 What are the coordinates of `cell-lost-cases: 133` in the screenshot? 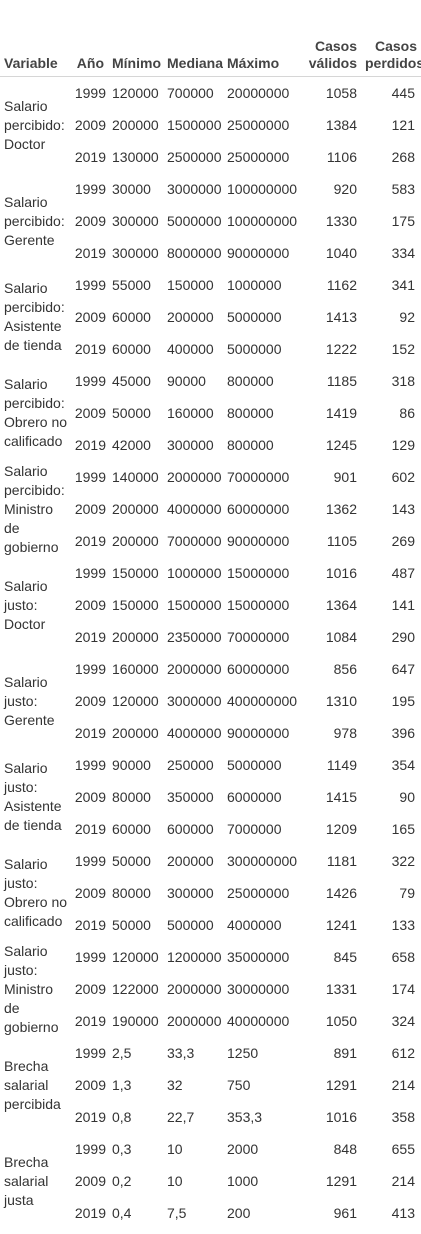 It's located at (403, 925).